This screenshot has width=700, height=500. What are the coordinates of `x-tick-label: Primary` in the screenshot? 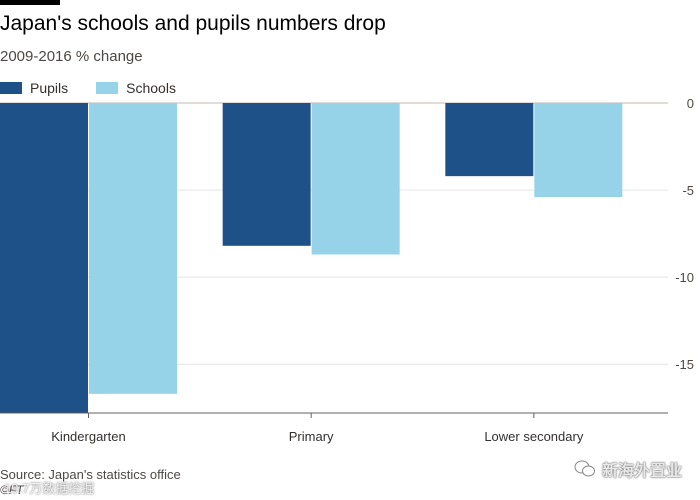 It's located at (311, 436).